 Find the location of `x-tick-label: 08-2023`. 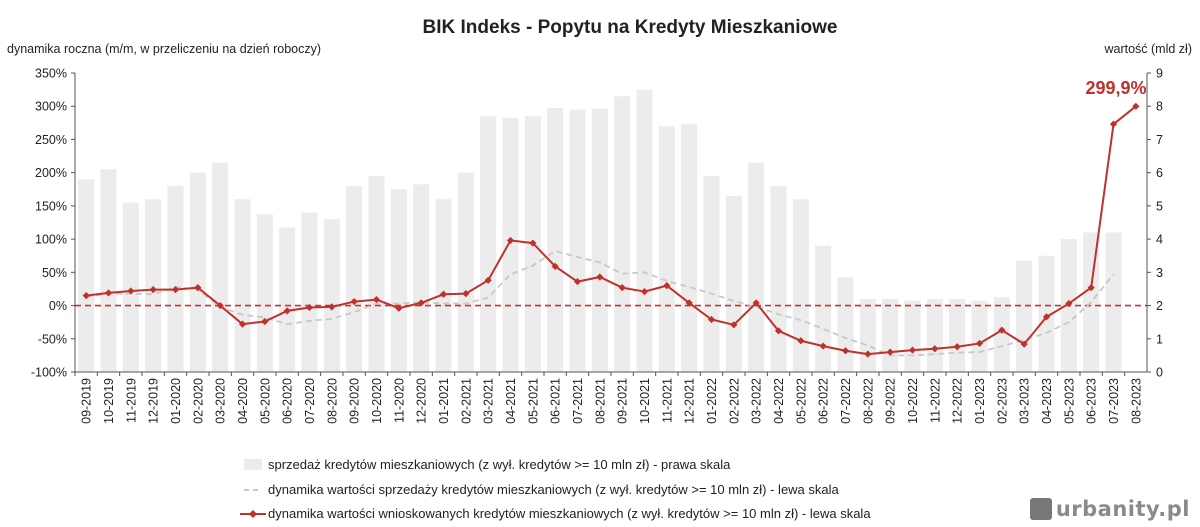

x-tick-label: 08-2023 is located at coordinates (1136, 401).